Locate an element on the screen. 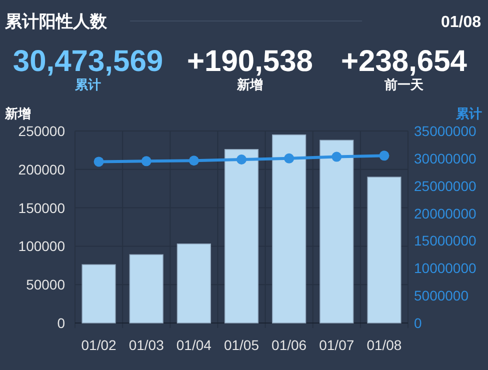 The image size is (488, 370). text: +190,538 is located at coordinates (250, 61).